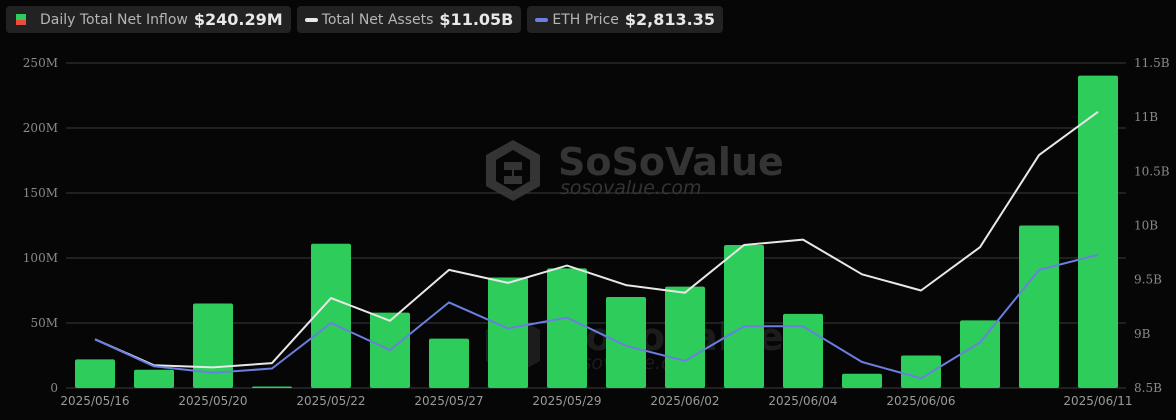  What do you see at coordinates (21, 19) in the screenshot?
I see `inflow-swatch-icon` at bounding box center [21, 19].